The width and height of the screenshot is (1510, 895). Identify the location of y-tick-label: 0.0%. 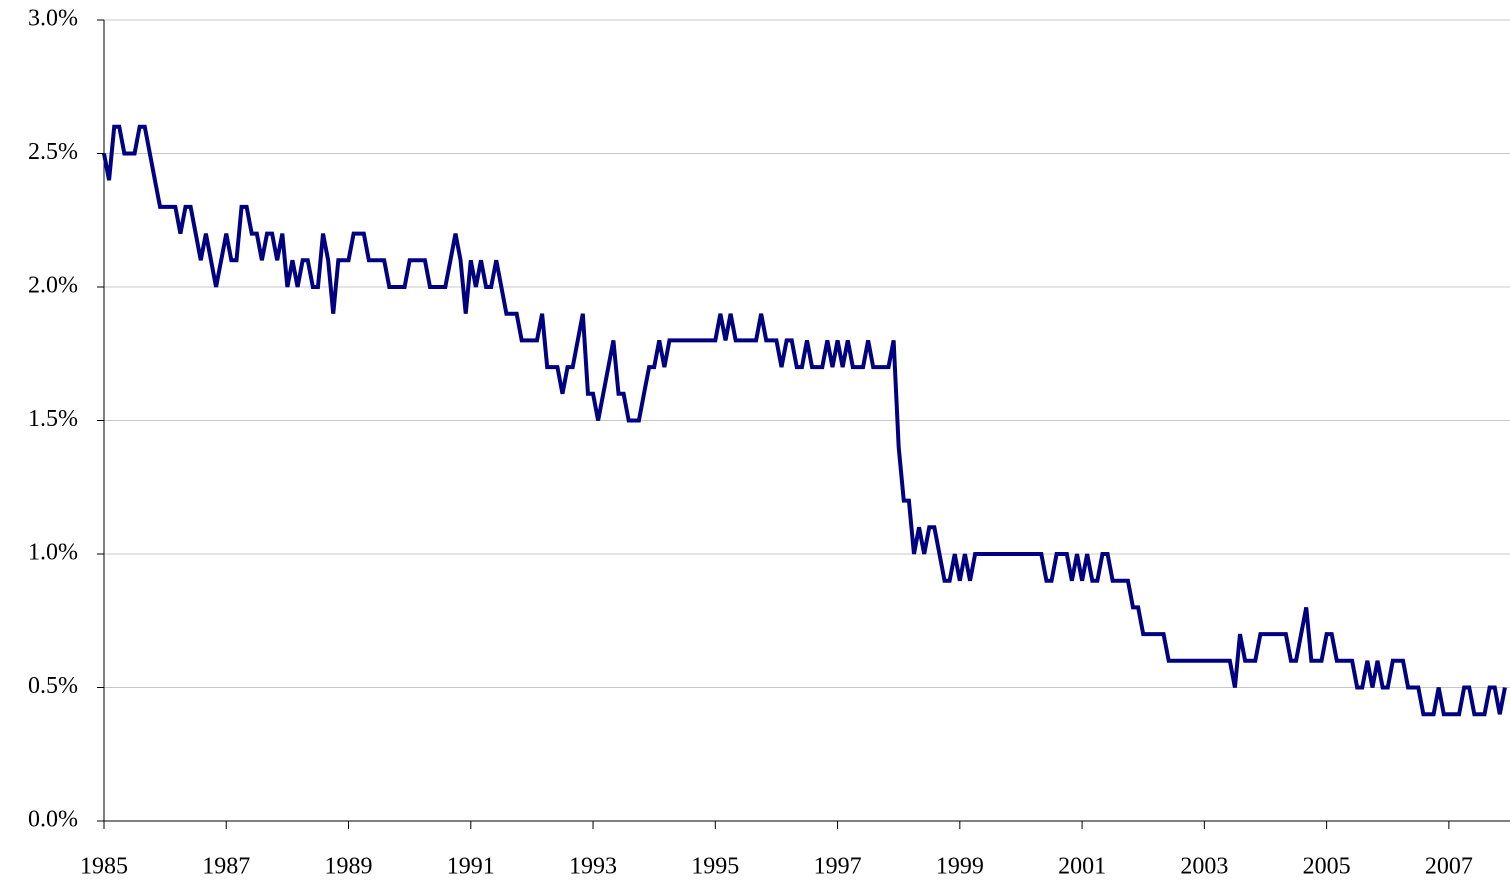
(53, 820).